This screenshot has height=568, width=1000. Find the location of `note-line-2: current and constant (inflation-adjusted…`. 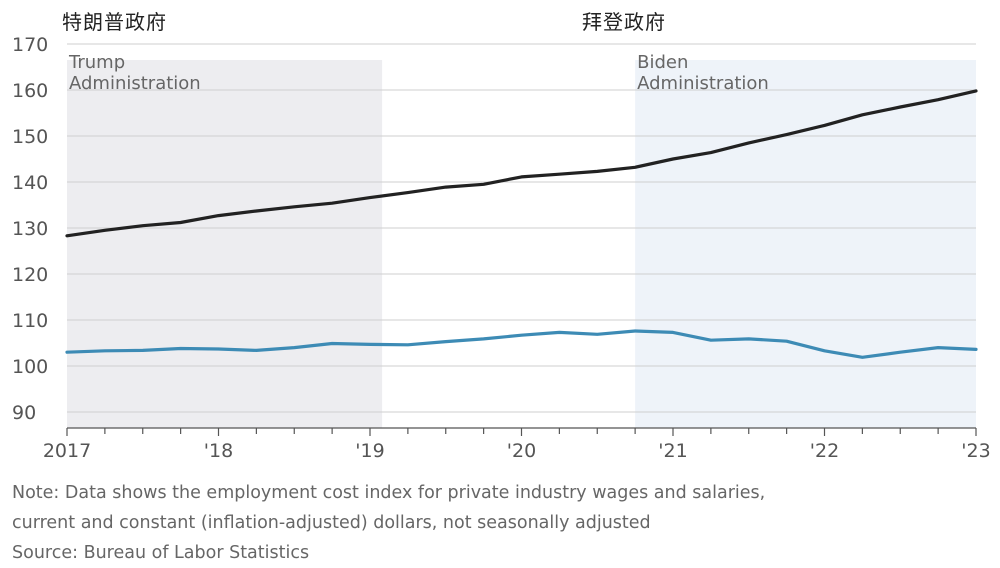

note-line-2: current and constant (inflation-adjusted… is located at coordinates (388, 523).